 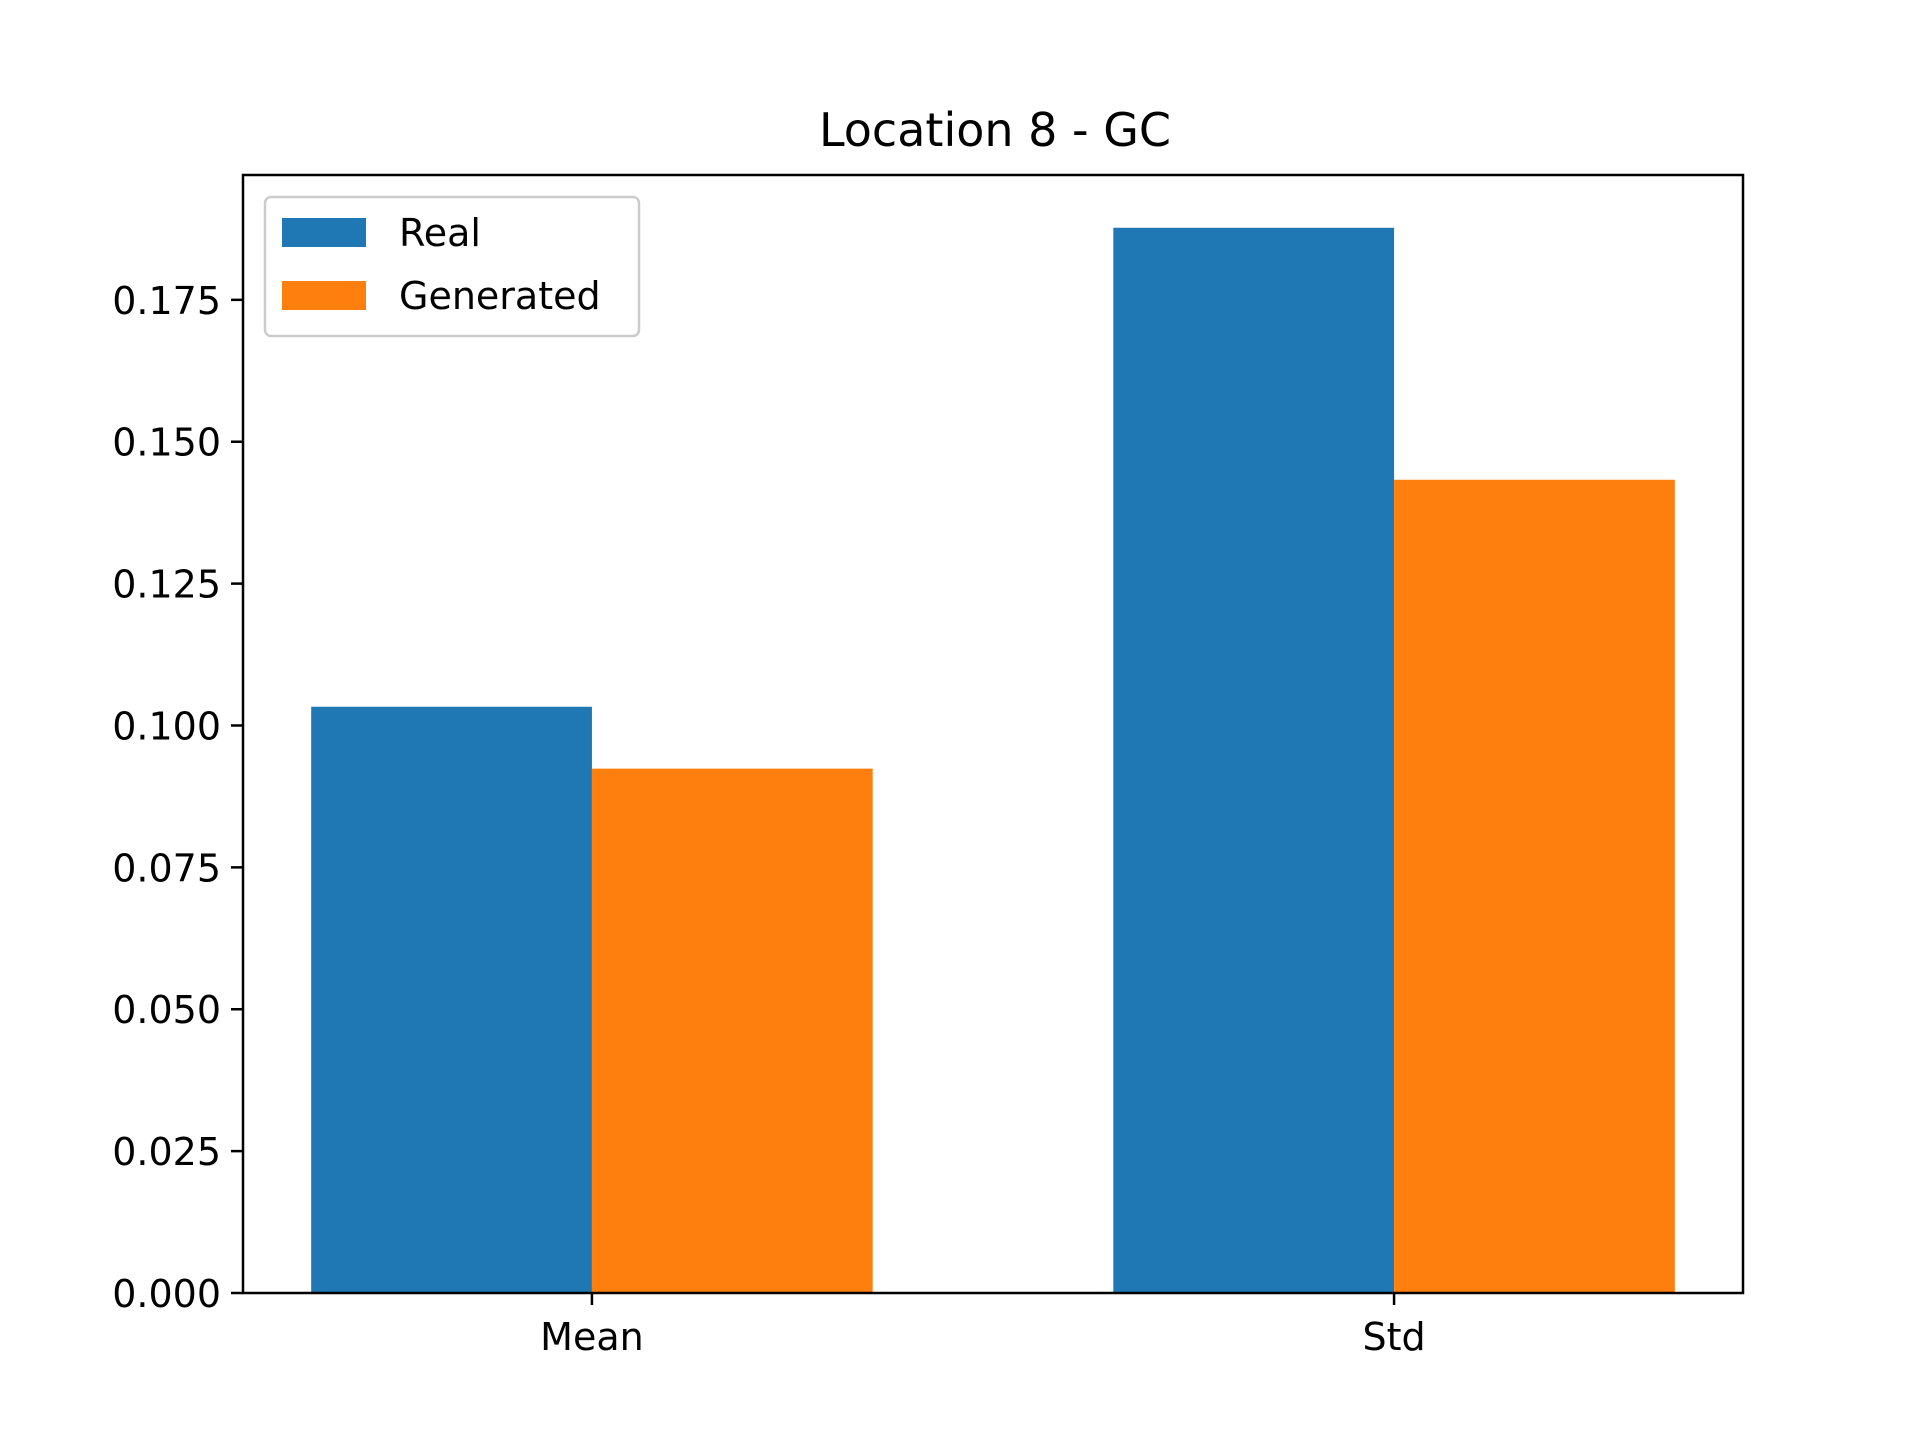 What do you see at coordinates (1393, 1337) in the screenshot?
I see `x-tick-label: Std` at bounding box center [1393, 1337].